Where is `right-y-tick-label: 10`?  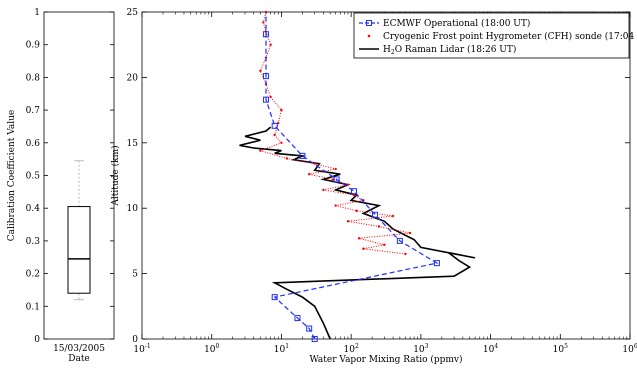
right-y-tick-label: 10 is located at coordinates (133, 209).